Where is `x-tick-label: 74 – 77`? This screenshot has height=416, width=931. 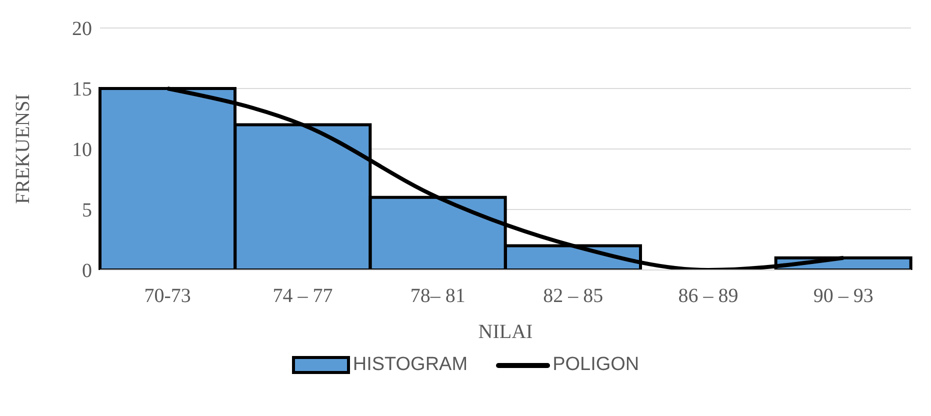 x-tick-label: 74 – 77 is located at coordinates (302, 296).